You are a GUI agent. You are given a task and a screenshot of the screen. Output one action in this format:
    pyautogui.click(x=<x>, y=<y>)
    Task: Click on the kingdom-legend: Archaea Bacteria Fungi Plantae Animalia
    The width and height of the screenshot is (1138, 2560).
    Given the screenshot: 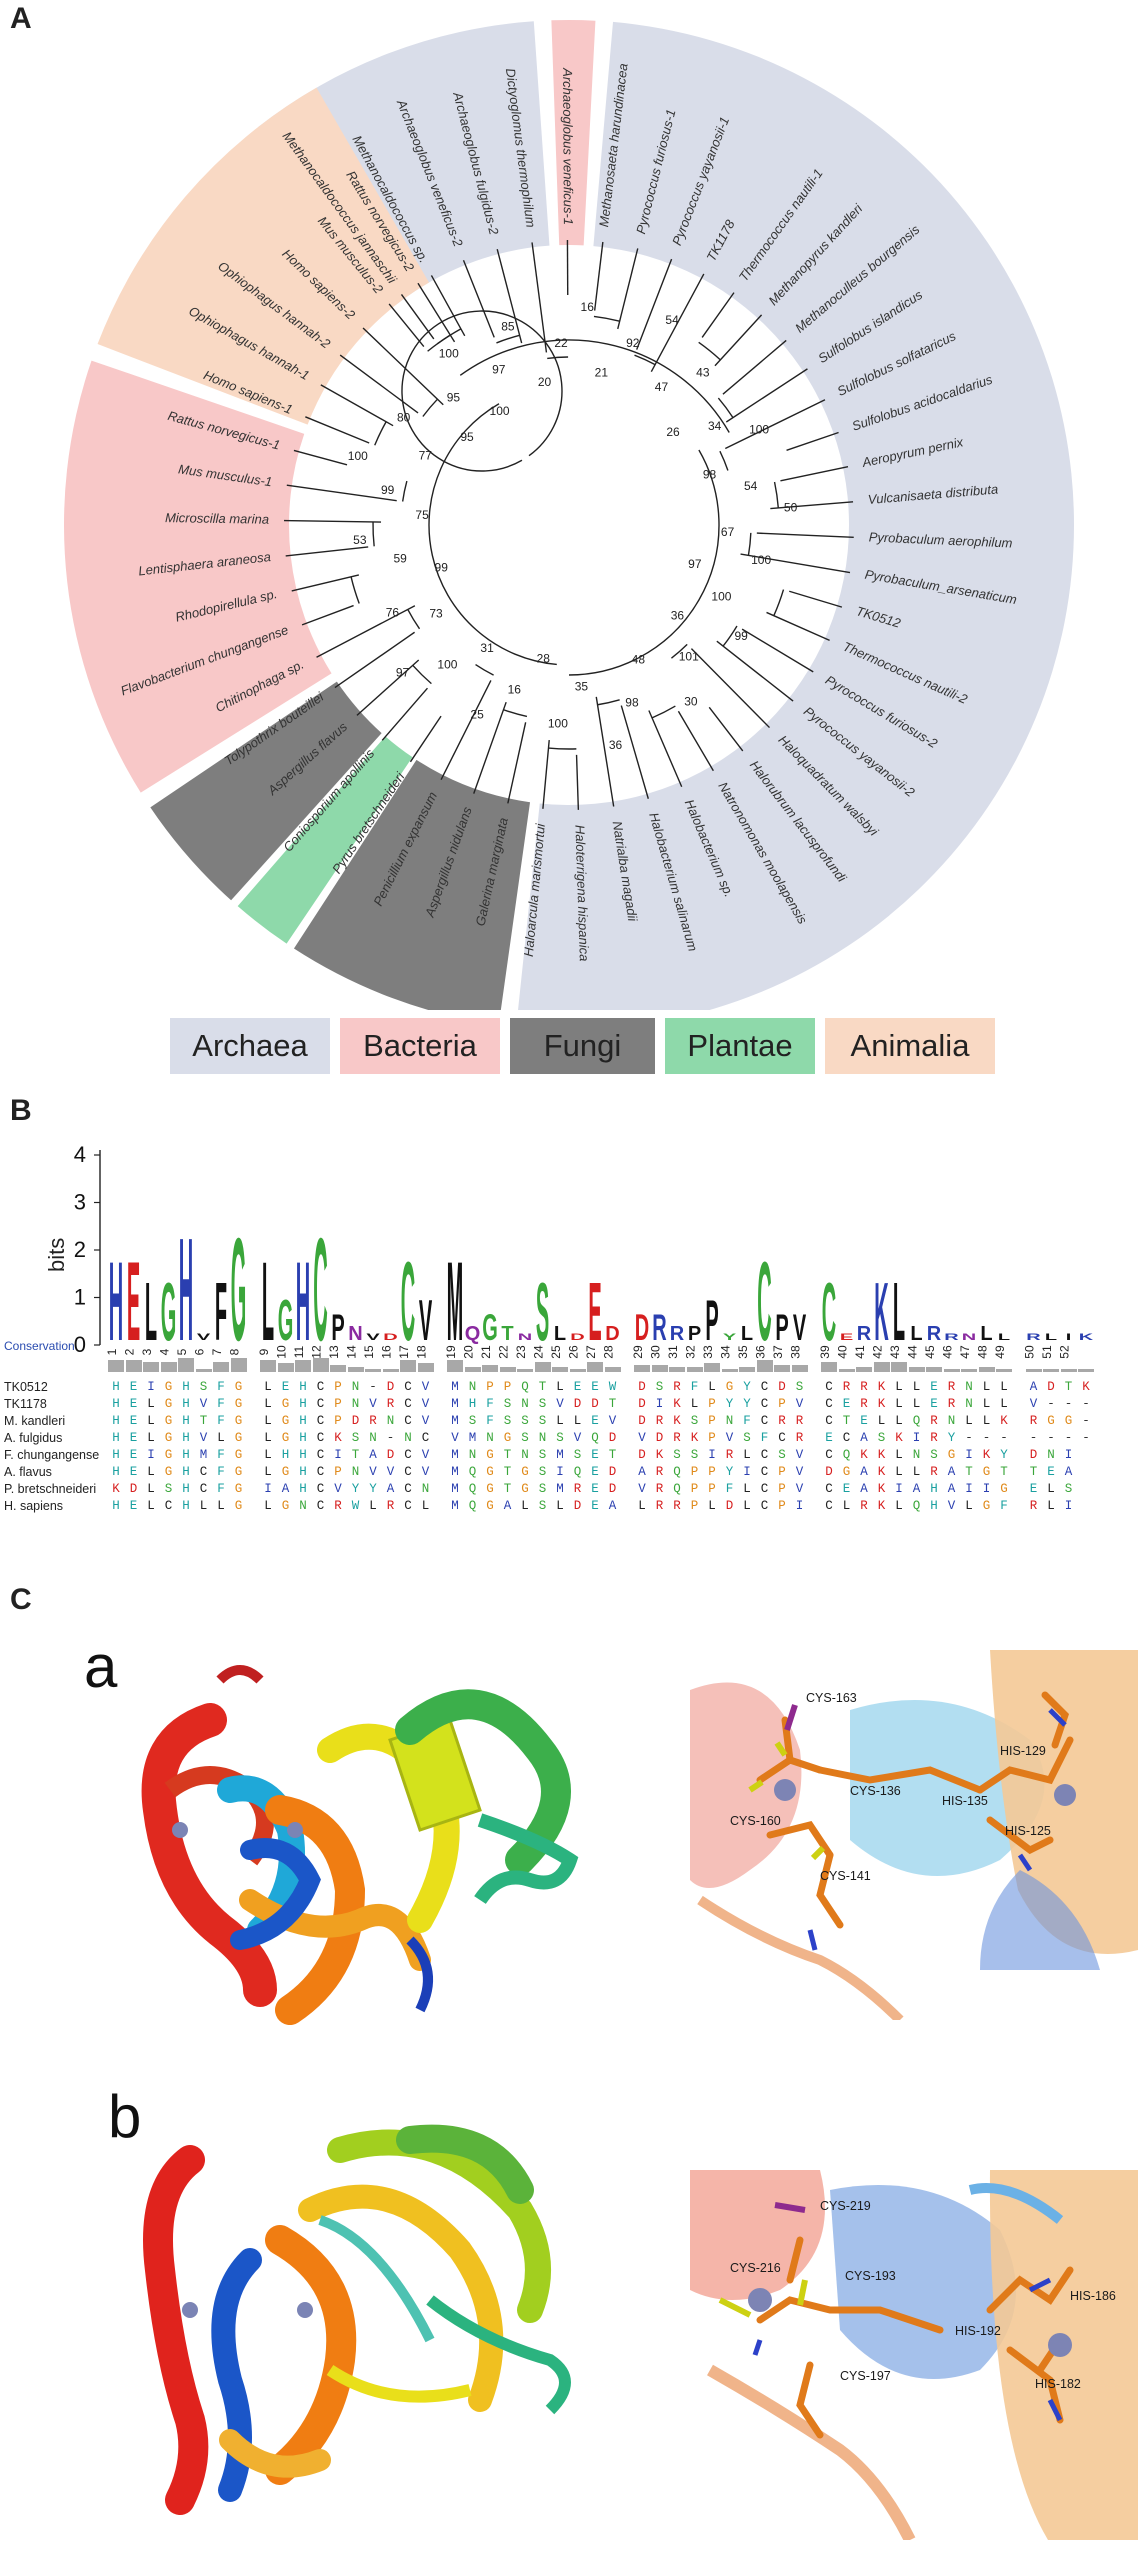 What is the action you would take?
    pyautogui.click(x=582, y=1048)
    